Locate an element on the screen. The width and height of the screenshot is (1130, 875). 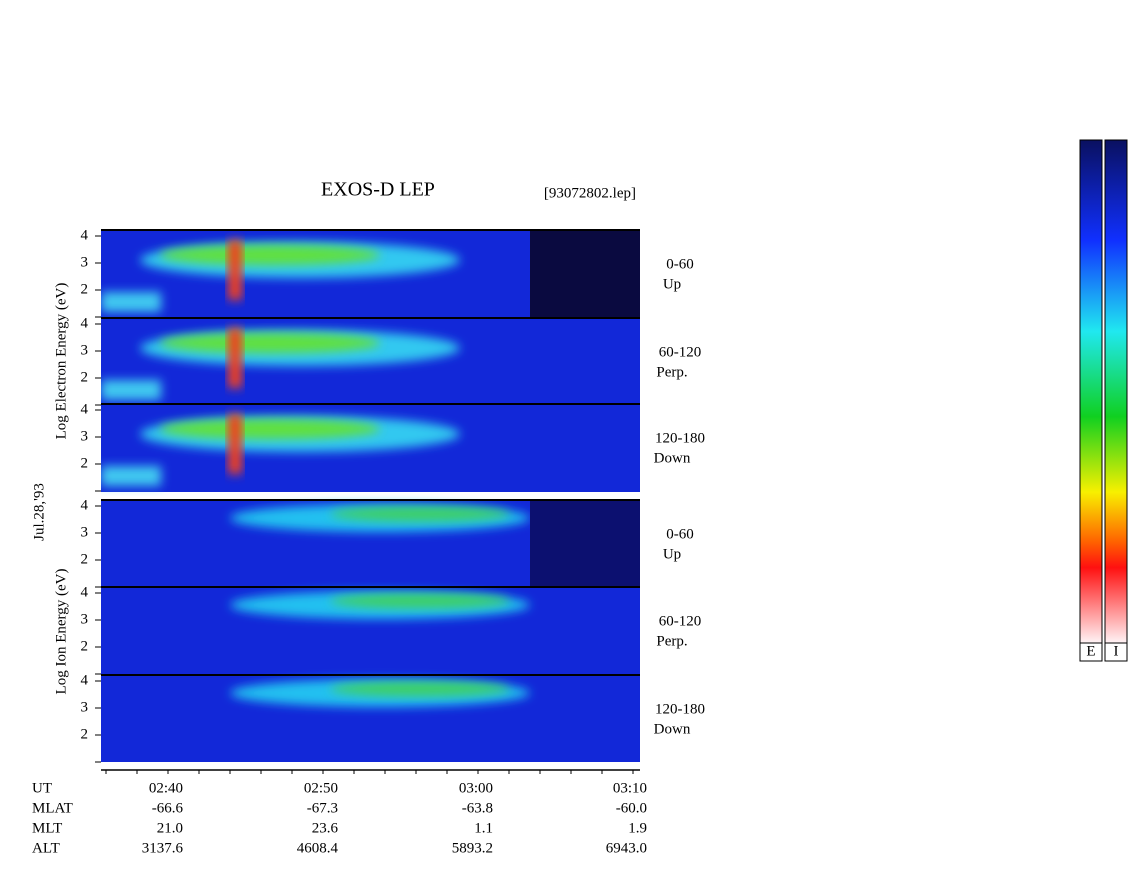
row-value: 21.0 is located at coordinates (170, 828).